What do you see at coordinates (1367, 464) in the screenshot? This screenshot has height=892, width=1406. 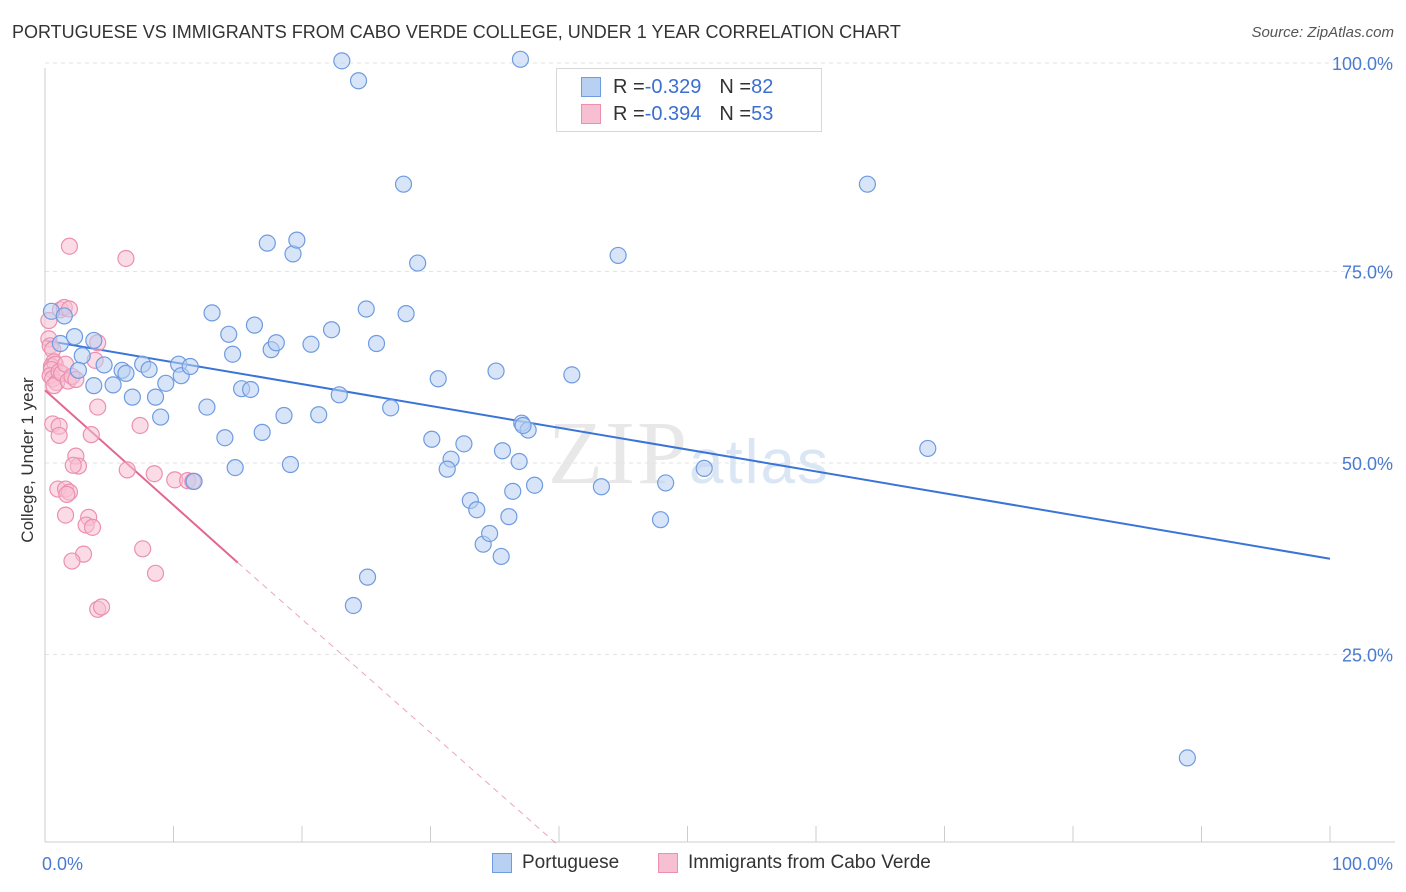 I see `y-tick-label: 50.0%` at bounding box center [1367, 464].